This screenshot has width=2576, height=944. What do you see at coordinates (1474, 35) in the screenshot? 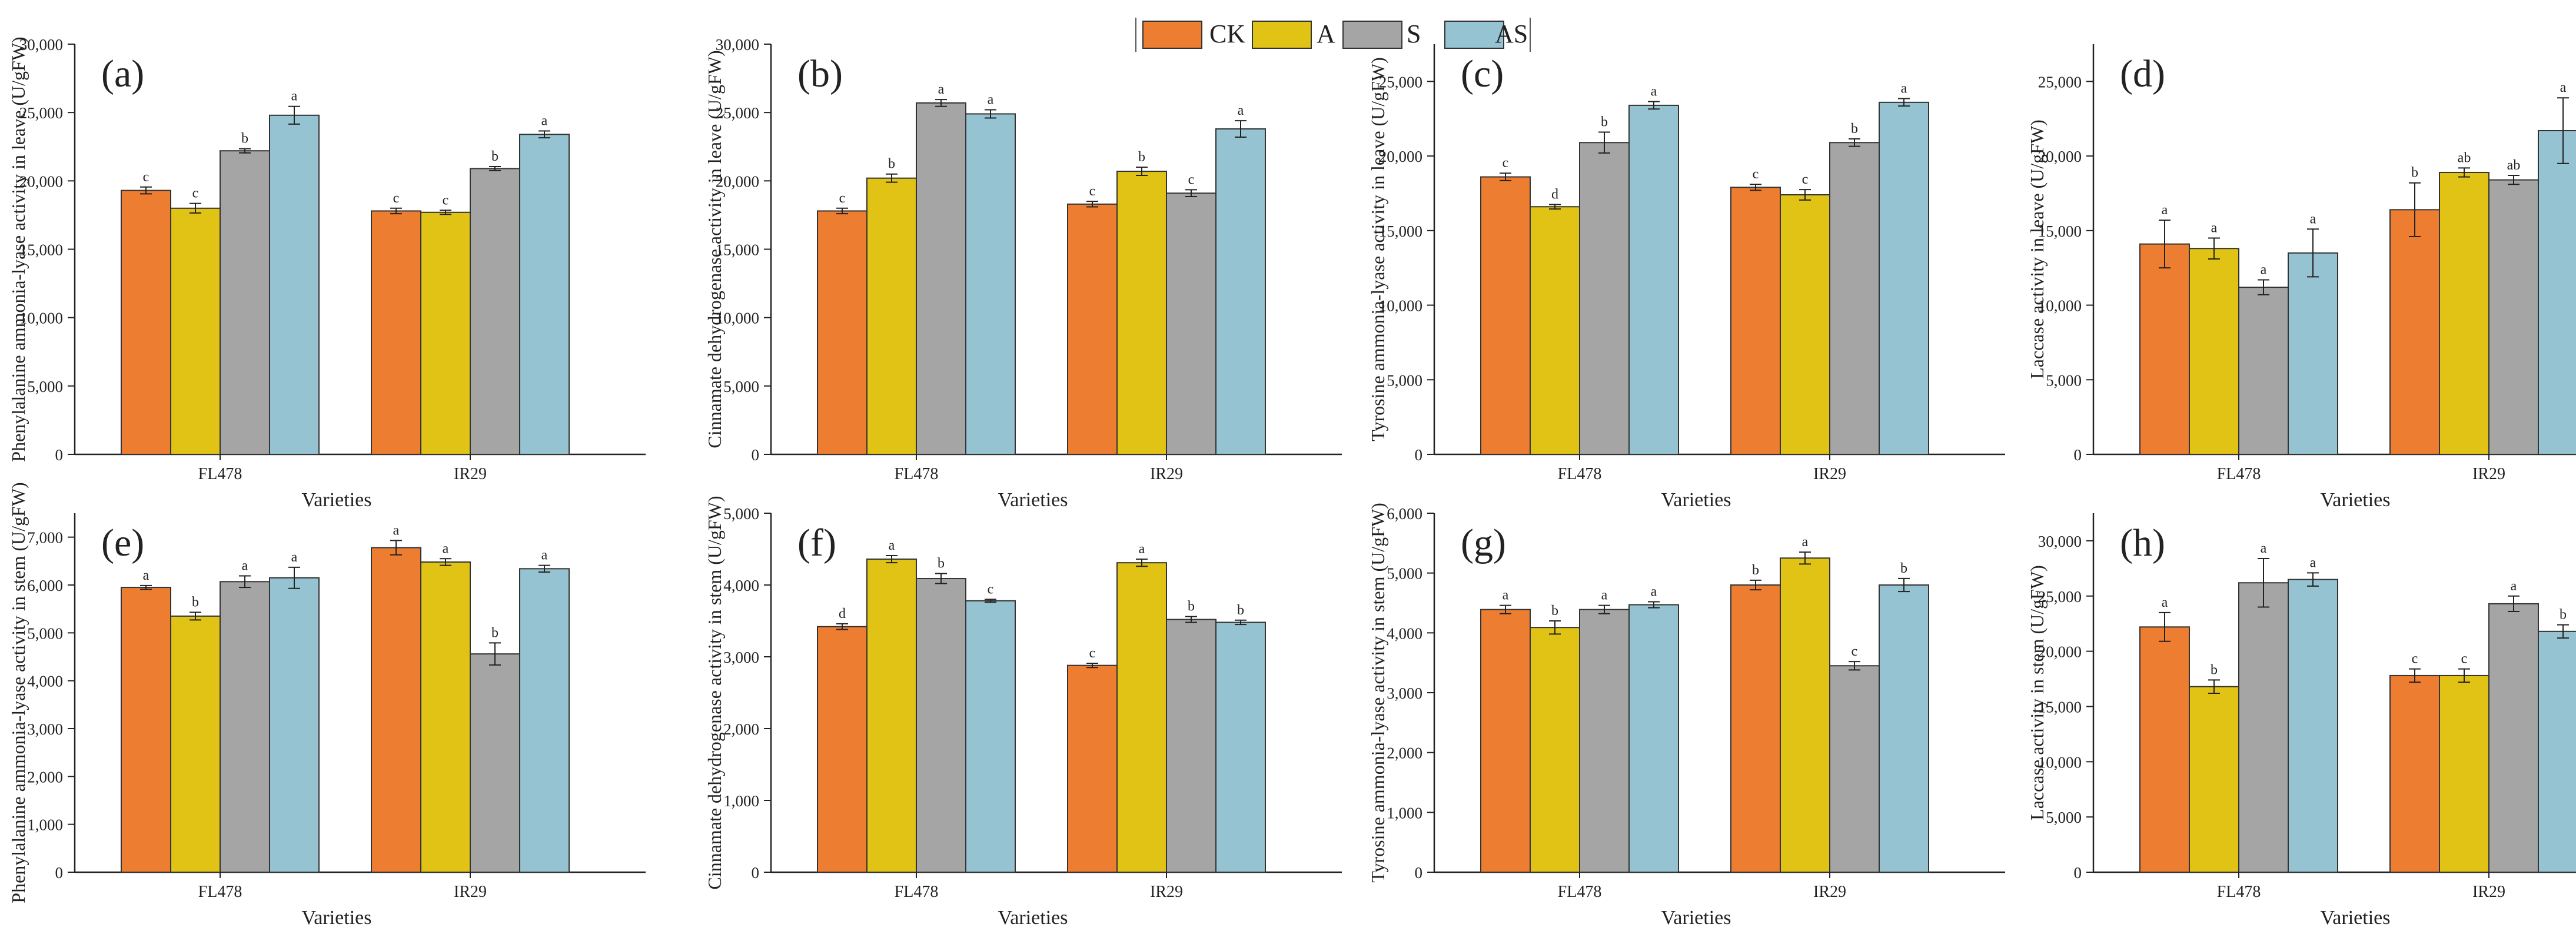
I see `legend-swatch-as` at bounding box center [1474, 35].